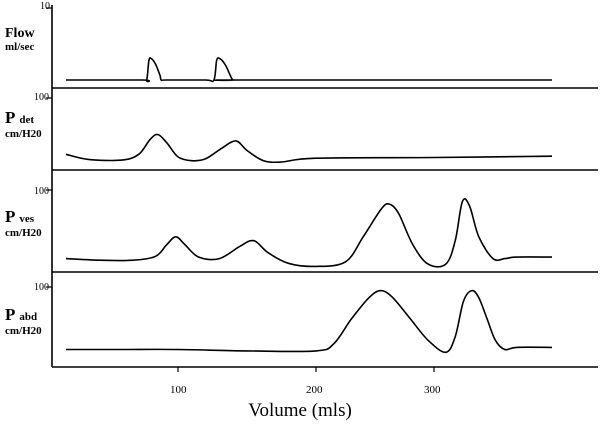  I want to click on x-tick-label-100: 100, so click(178, 390).